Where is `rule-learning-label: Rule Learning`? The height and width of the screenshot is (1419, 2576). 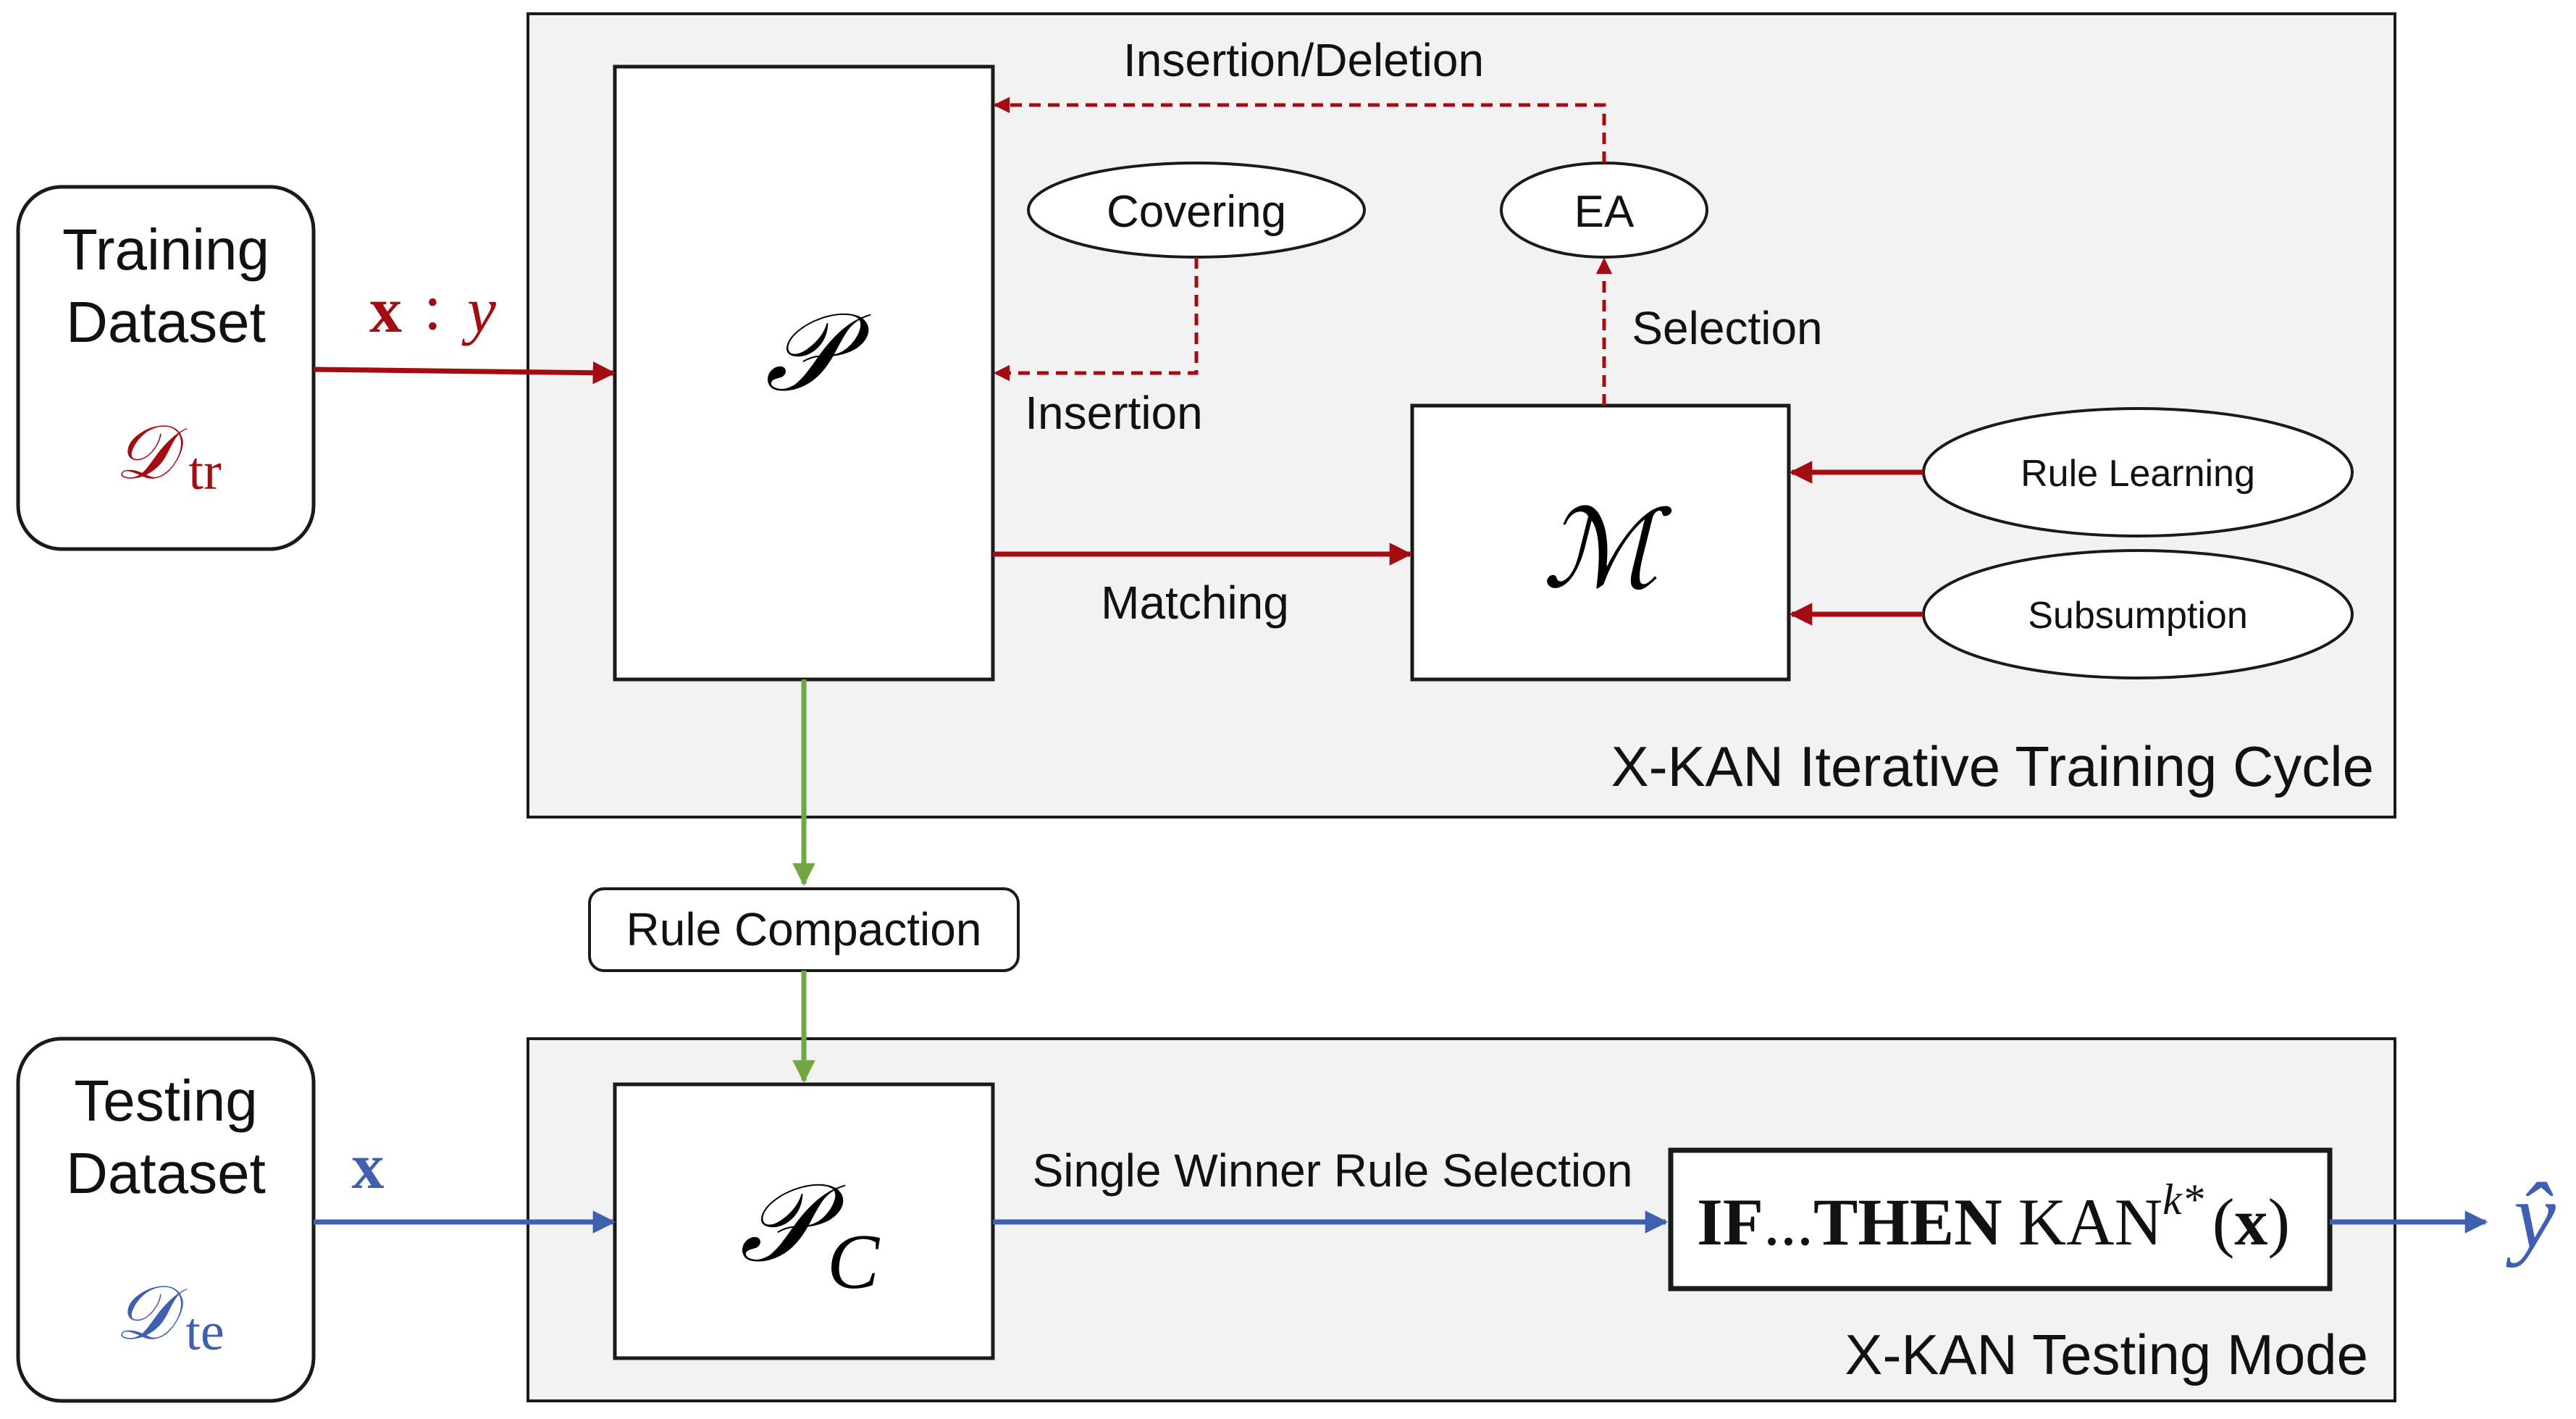 rule-learning-label: Rule Learning is located at coordinates (2138, 474).